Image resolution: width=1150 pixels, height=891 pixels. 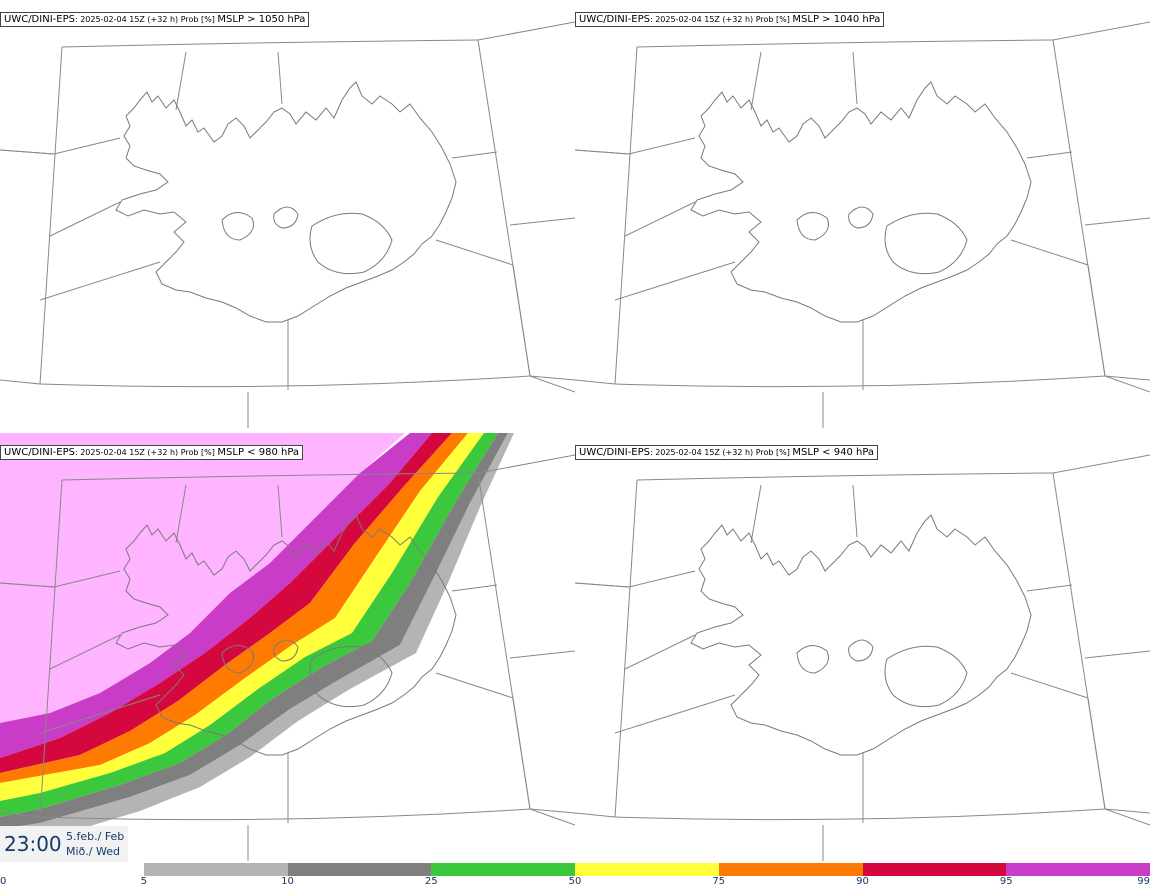 I want to click on colorbar-tick-label: 90, so click(x=862, y=881).